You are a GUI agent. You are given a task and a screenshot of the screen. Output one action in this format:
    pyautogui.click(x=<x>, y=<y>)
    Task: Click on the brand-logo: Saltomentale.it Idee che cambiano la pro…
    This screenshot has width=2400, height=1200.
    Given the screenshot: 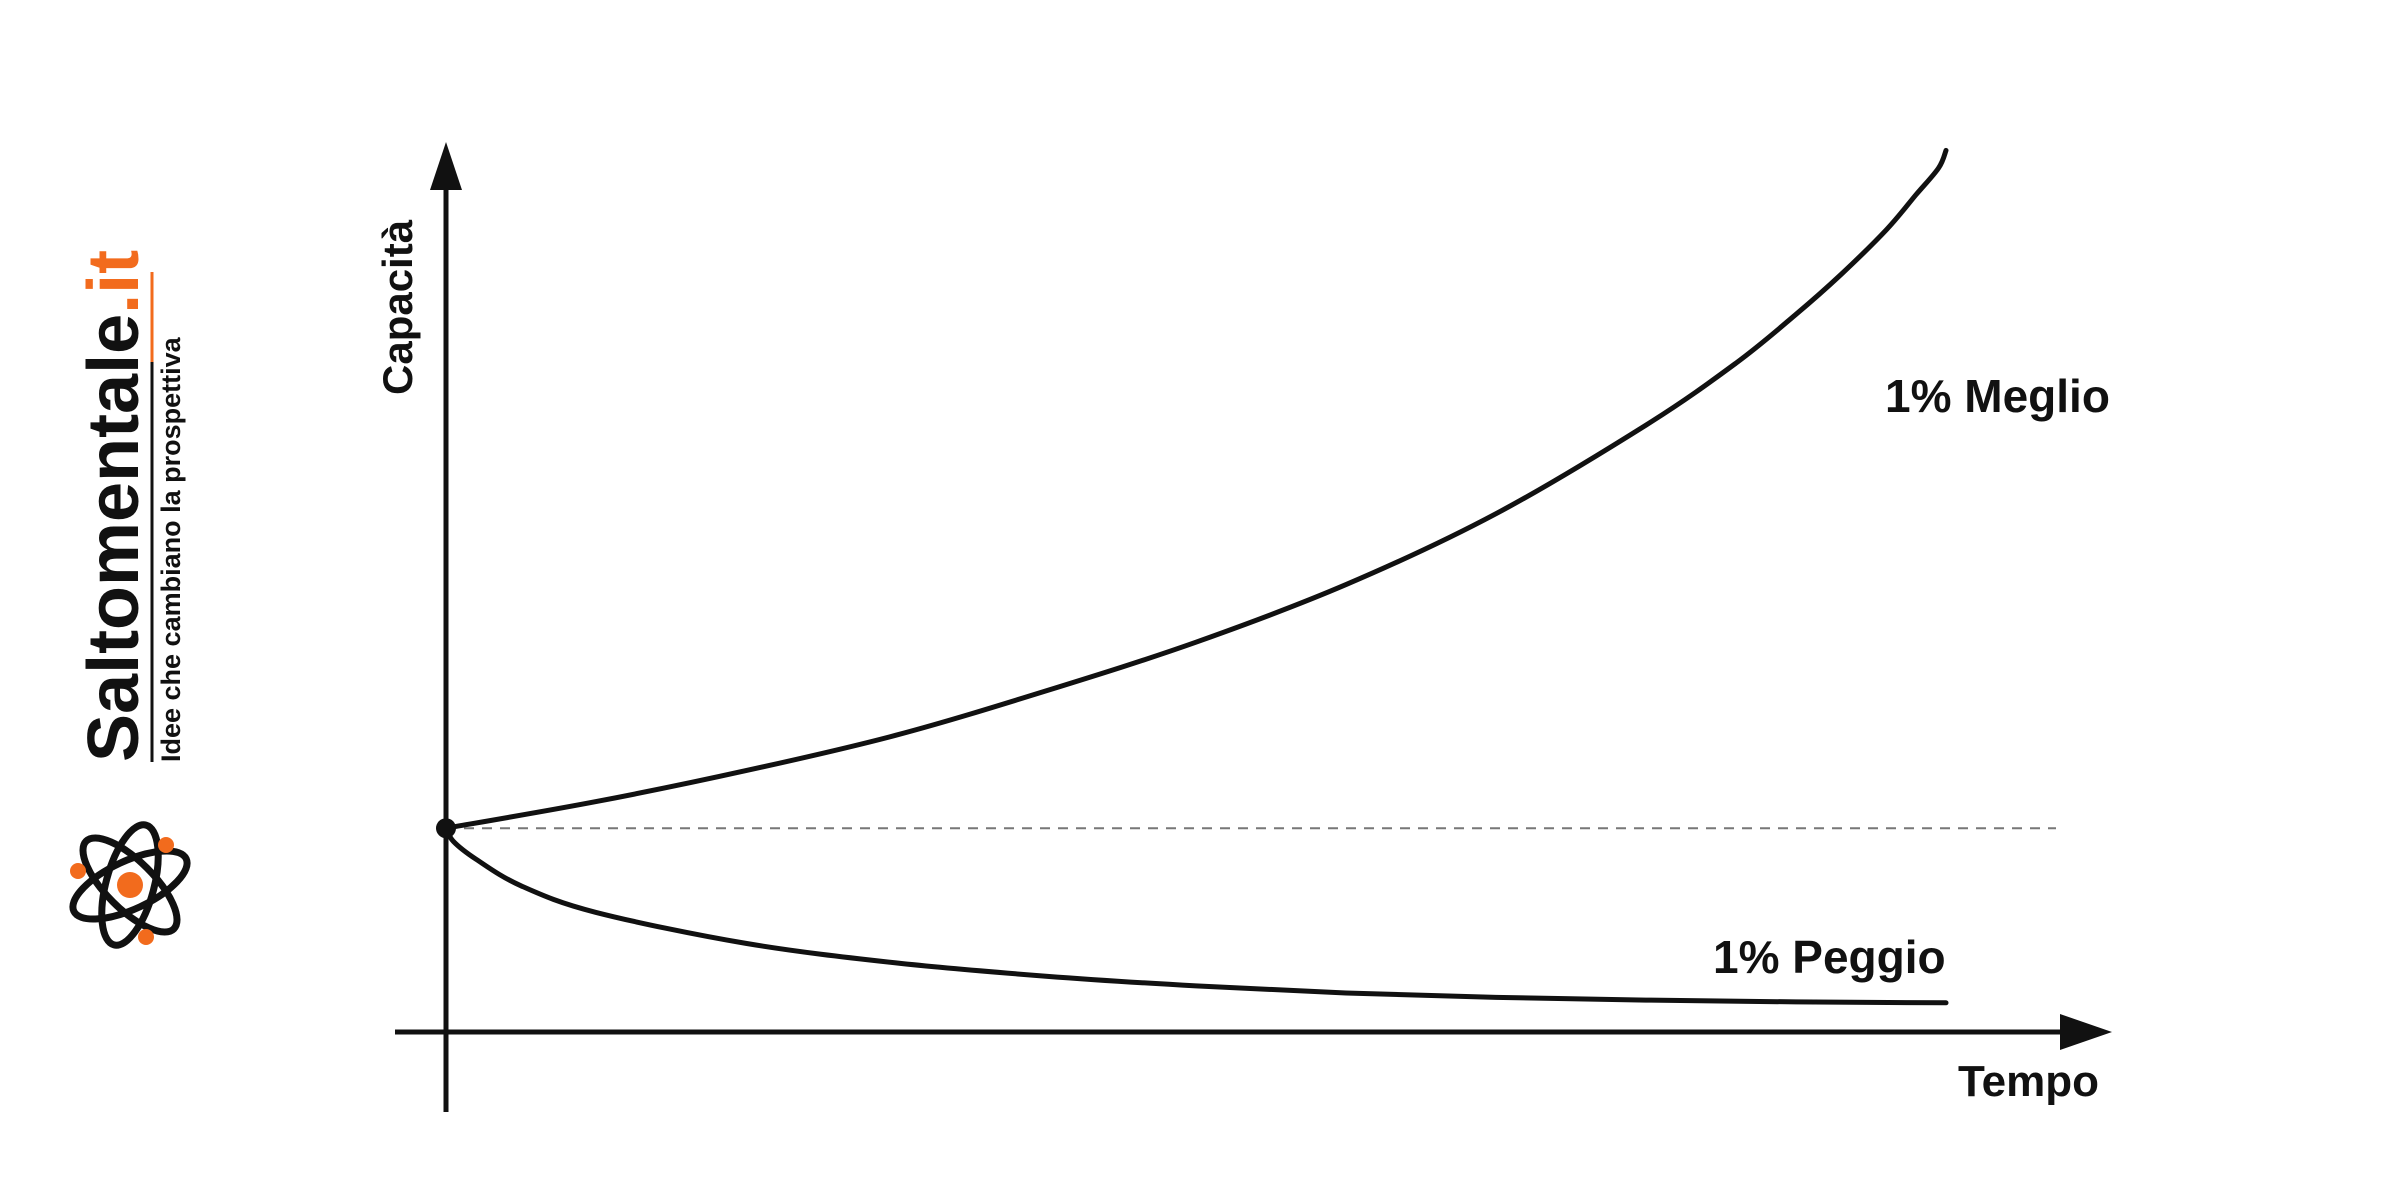 What is the action you would take?
    pyautogui.click(x=130, y=599)
    